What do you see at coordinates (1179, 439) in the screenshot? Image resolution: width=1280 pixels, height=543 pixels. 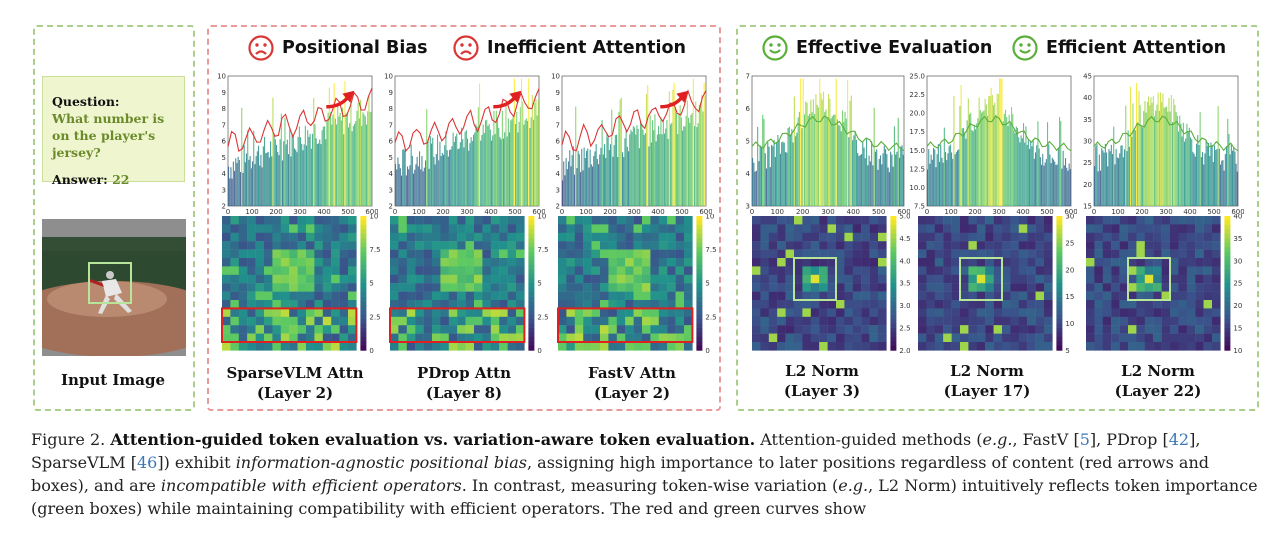 I see `ref-link: 42` at bounding box center [1179, 439].